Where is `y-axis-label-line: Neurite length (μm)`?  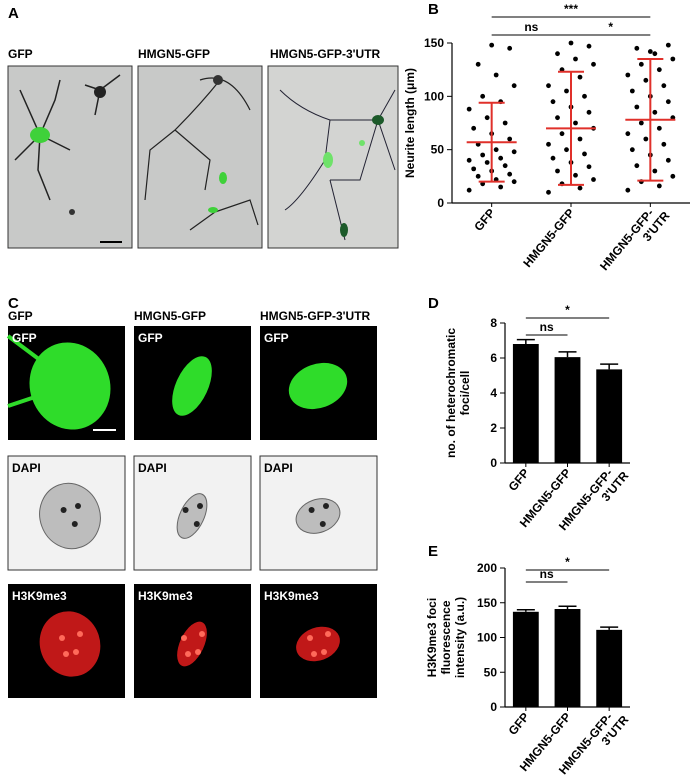 y-axis-label-line: Neurite length (μm) is located at coordinates (410, 123).